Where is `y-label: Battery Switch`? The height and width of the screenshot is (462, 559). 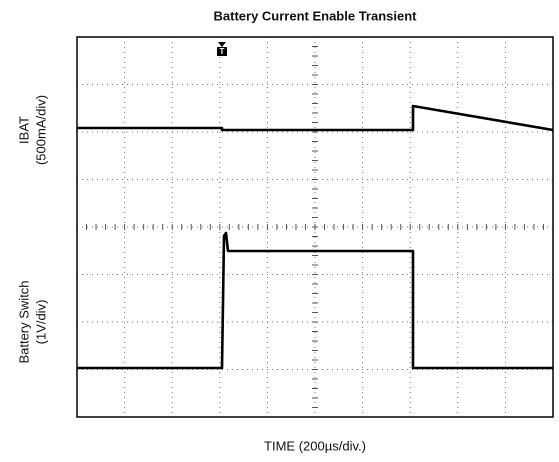
y-label: Battery Switch is located at coordinates (23, 321).